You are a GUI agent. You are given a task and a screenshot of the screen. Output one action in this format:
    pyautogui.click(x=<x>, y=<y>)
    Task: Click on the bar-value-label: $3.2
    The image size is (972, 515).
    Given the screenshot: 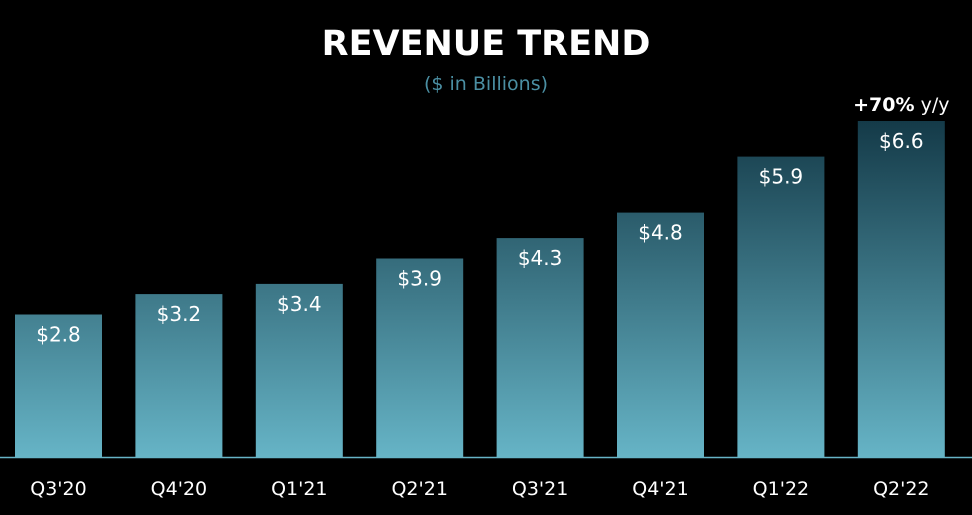 What is the action you would take?
    pyautogui.click(x=179, y=314)
    